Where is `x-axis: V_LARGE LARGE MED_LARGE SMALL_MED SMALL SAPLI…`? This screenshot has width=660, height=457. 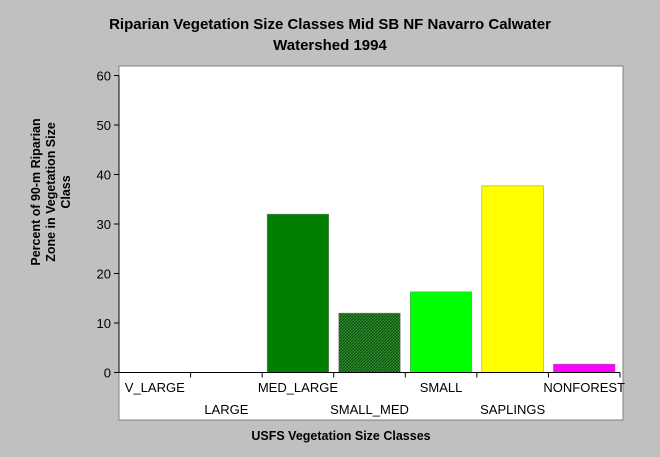 x-axis: V_LARGE LARGE MED_LARGE SMALL_MED SMALL SAPLI… is located at coordinates (372, 394).